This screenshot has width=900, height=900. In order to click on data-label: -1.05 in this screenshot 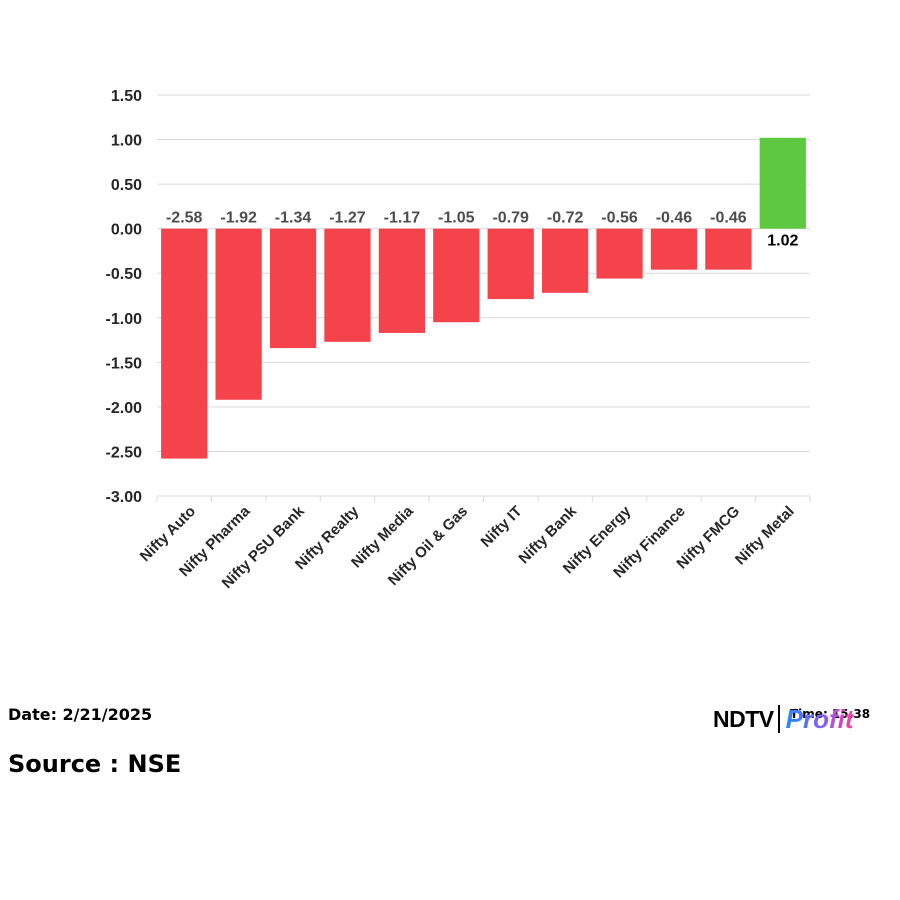, I will do `click(456, 218)`.